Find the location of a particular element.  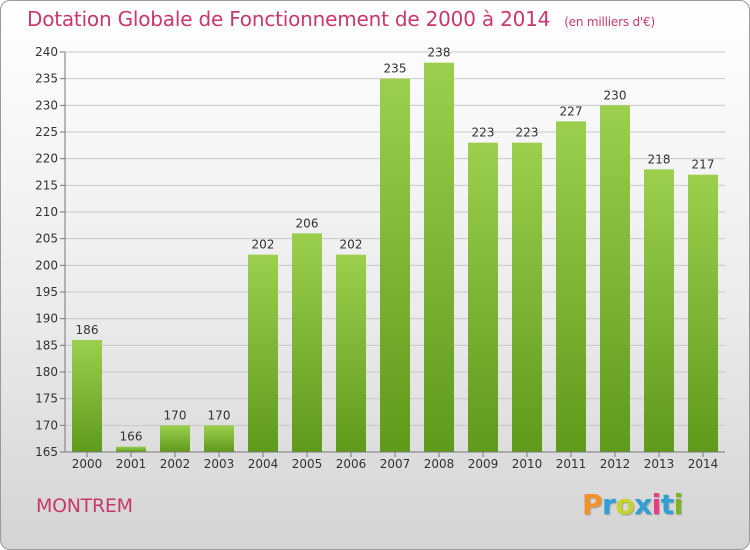

bar-value-label: 227 is located at coordinates (571, 111).